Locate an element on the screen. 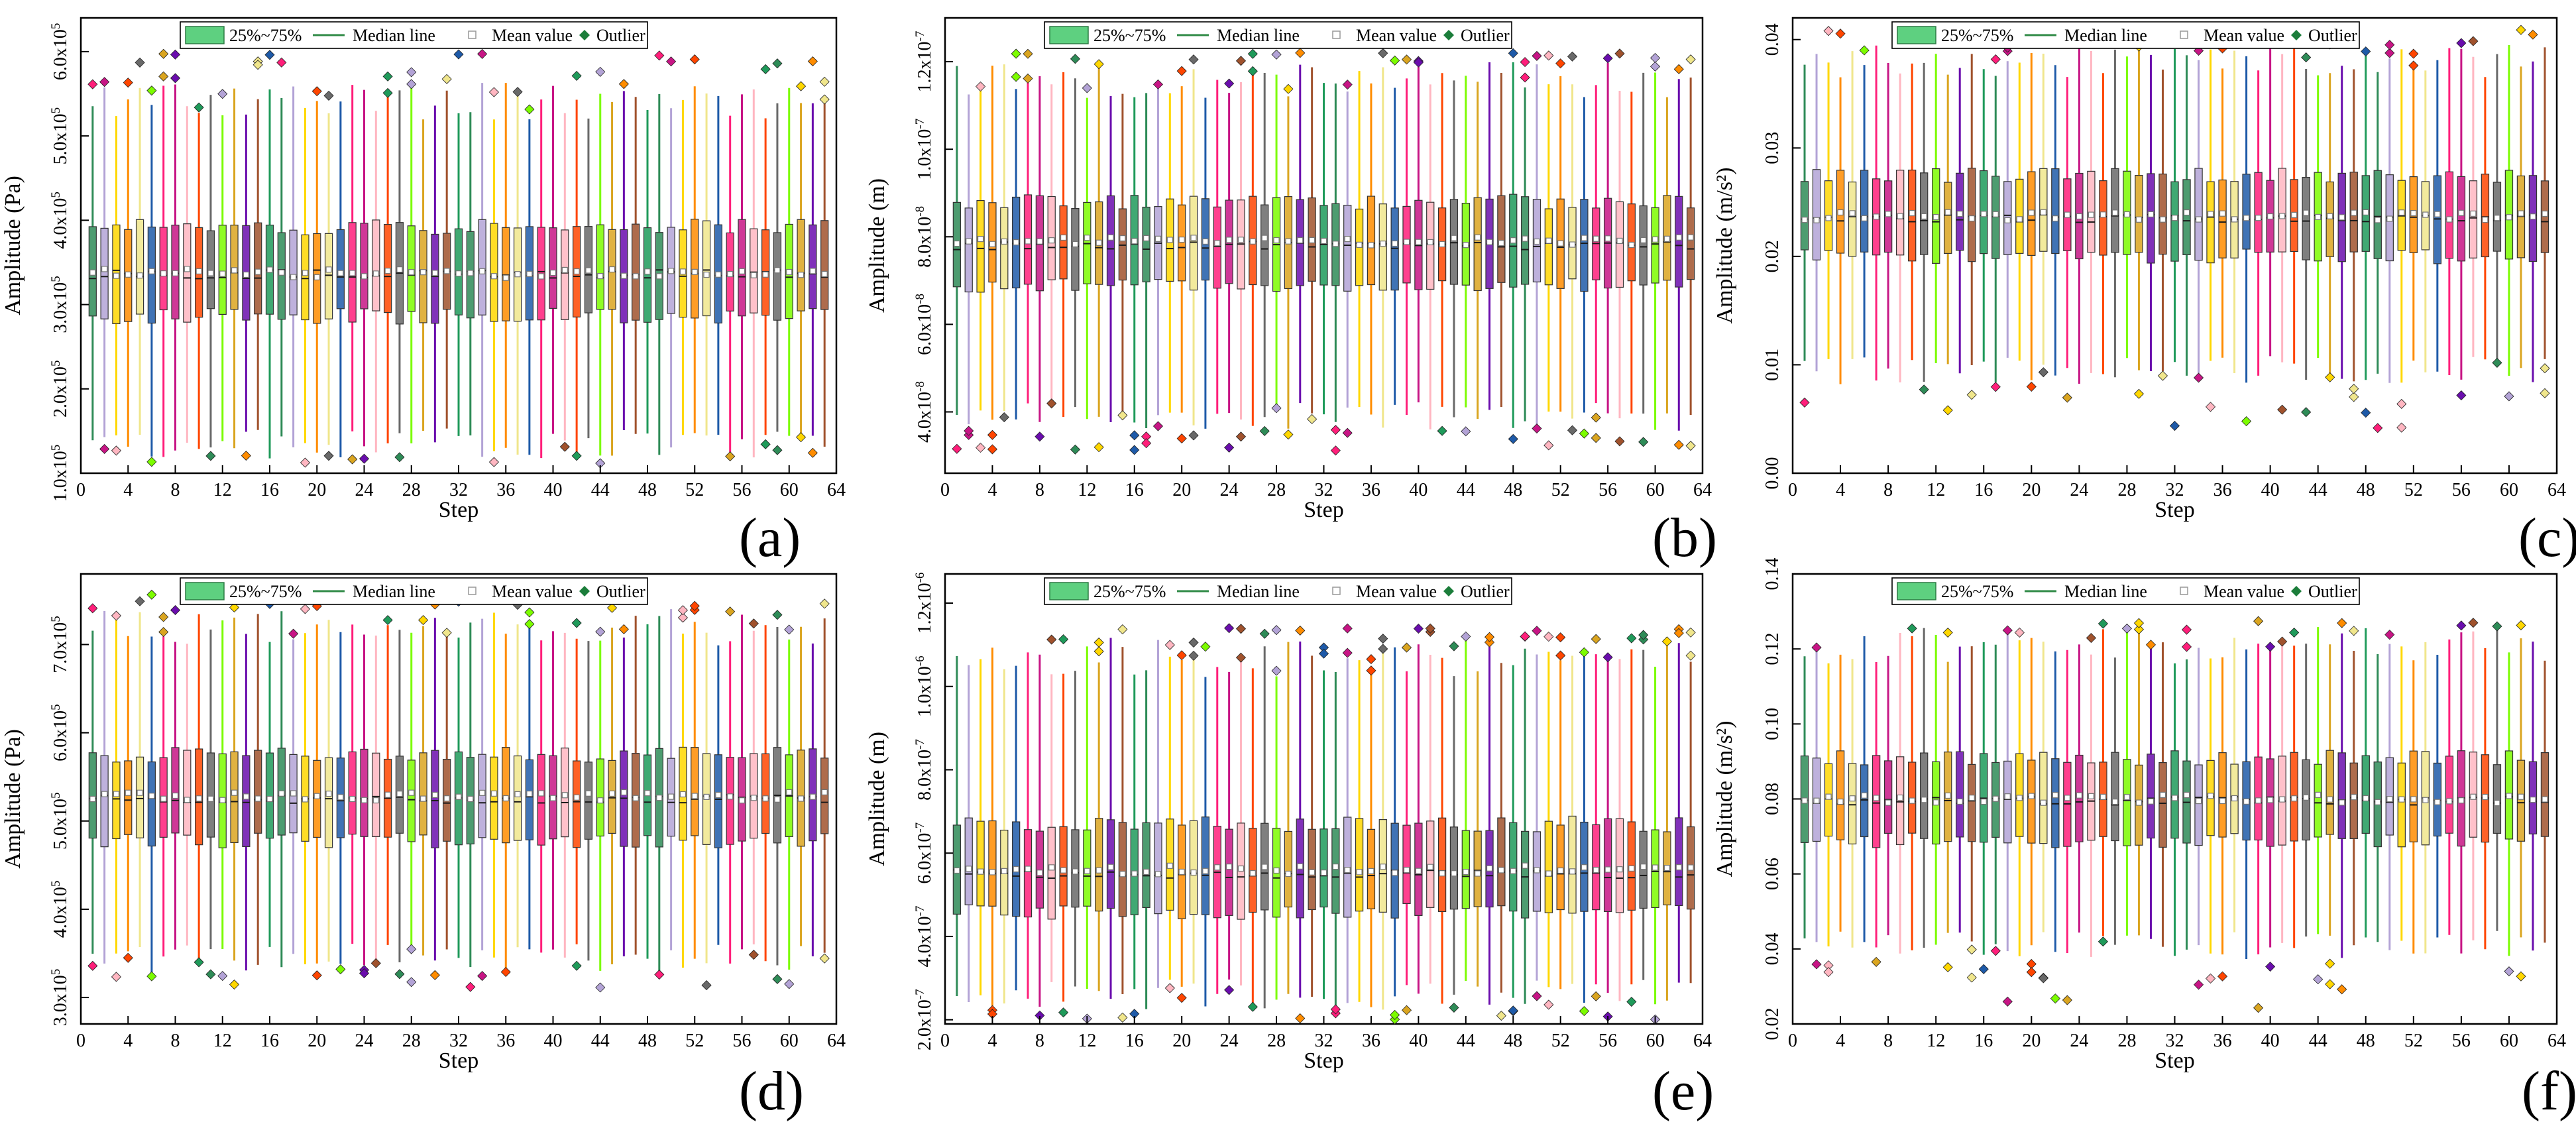  x-tick-label: 40 is located at coordinates (1418, 1041).